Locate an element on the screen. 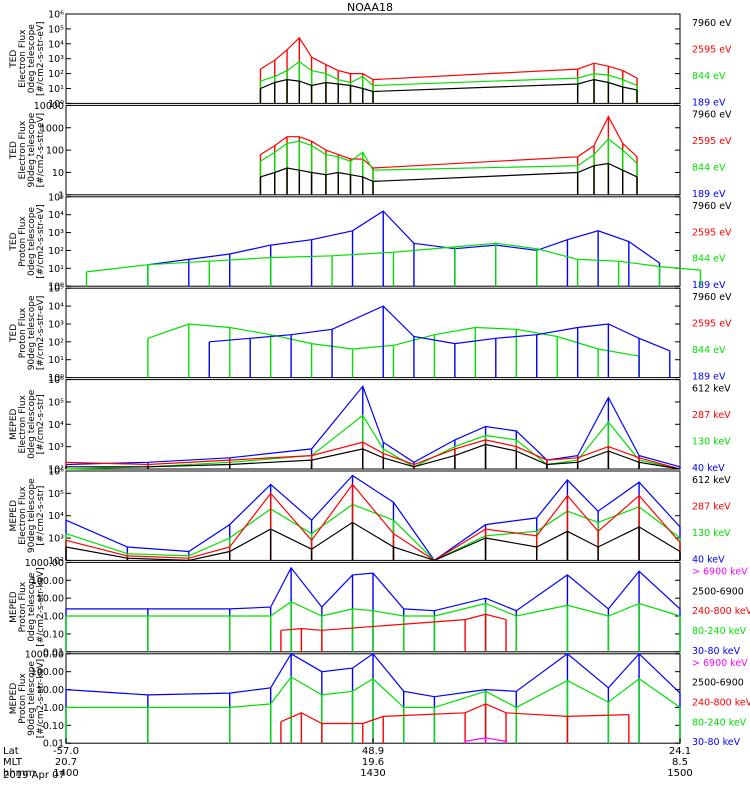 The height and width of the screenshot is (800, 750). y-tick-label: 10⁴ is located at coordinates (56, 307).